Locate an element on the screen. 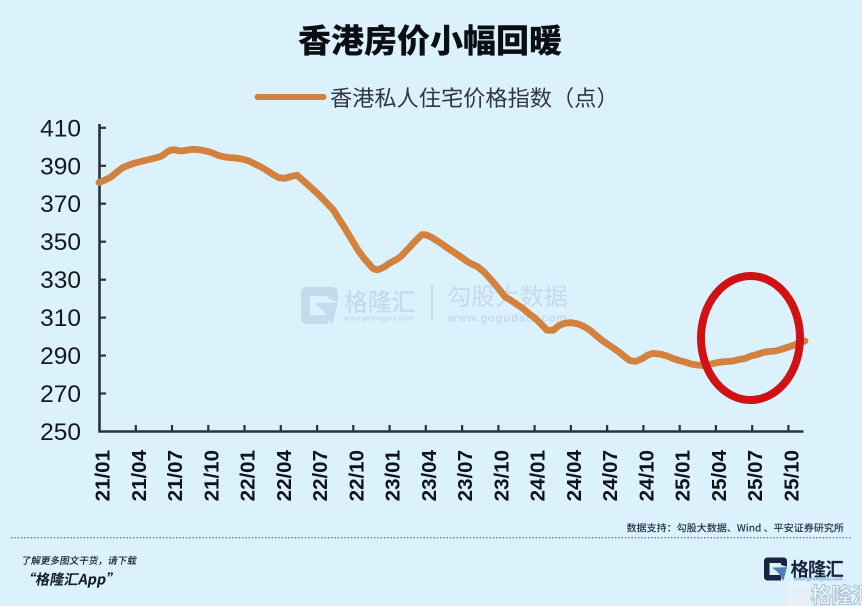 The image size is (862, 606). svg-text: 25/10 is located at coordinates (791, 475).